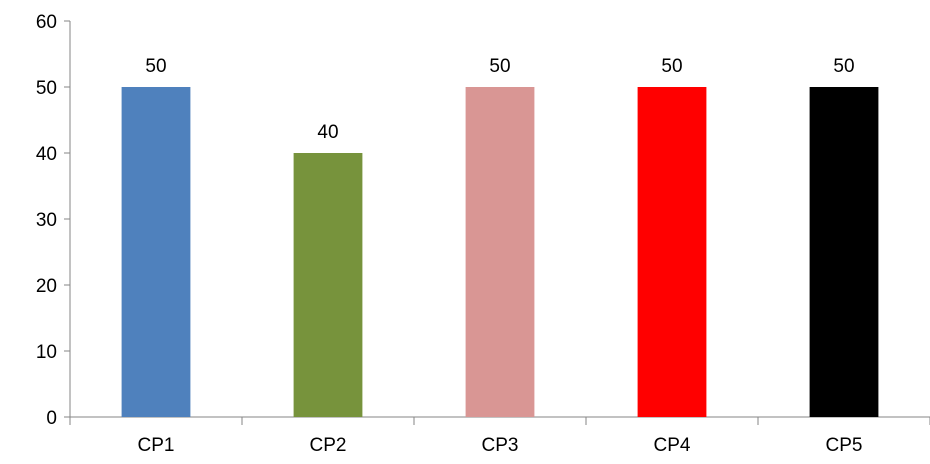 This screenshot has height=464, width=930. I want to click on bar-cp3, so click(500, 252).